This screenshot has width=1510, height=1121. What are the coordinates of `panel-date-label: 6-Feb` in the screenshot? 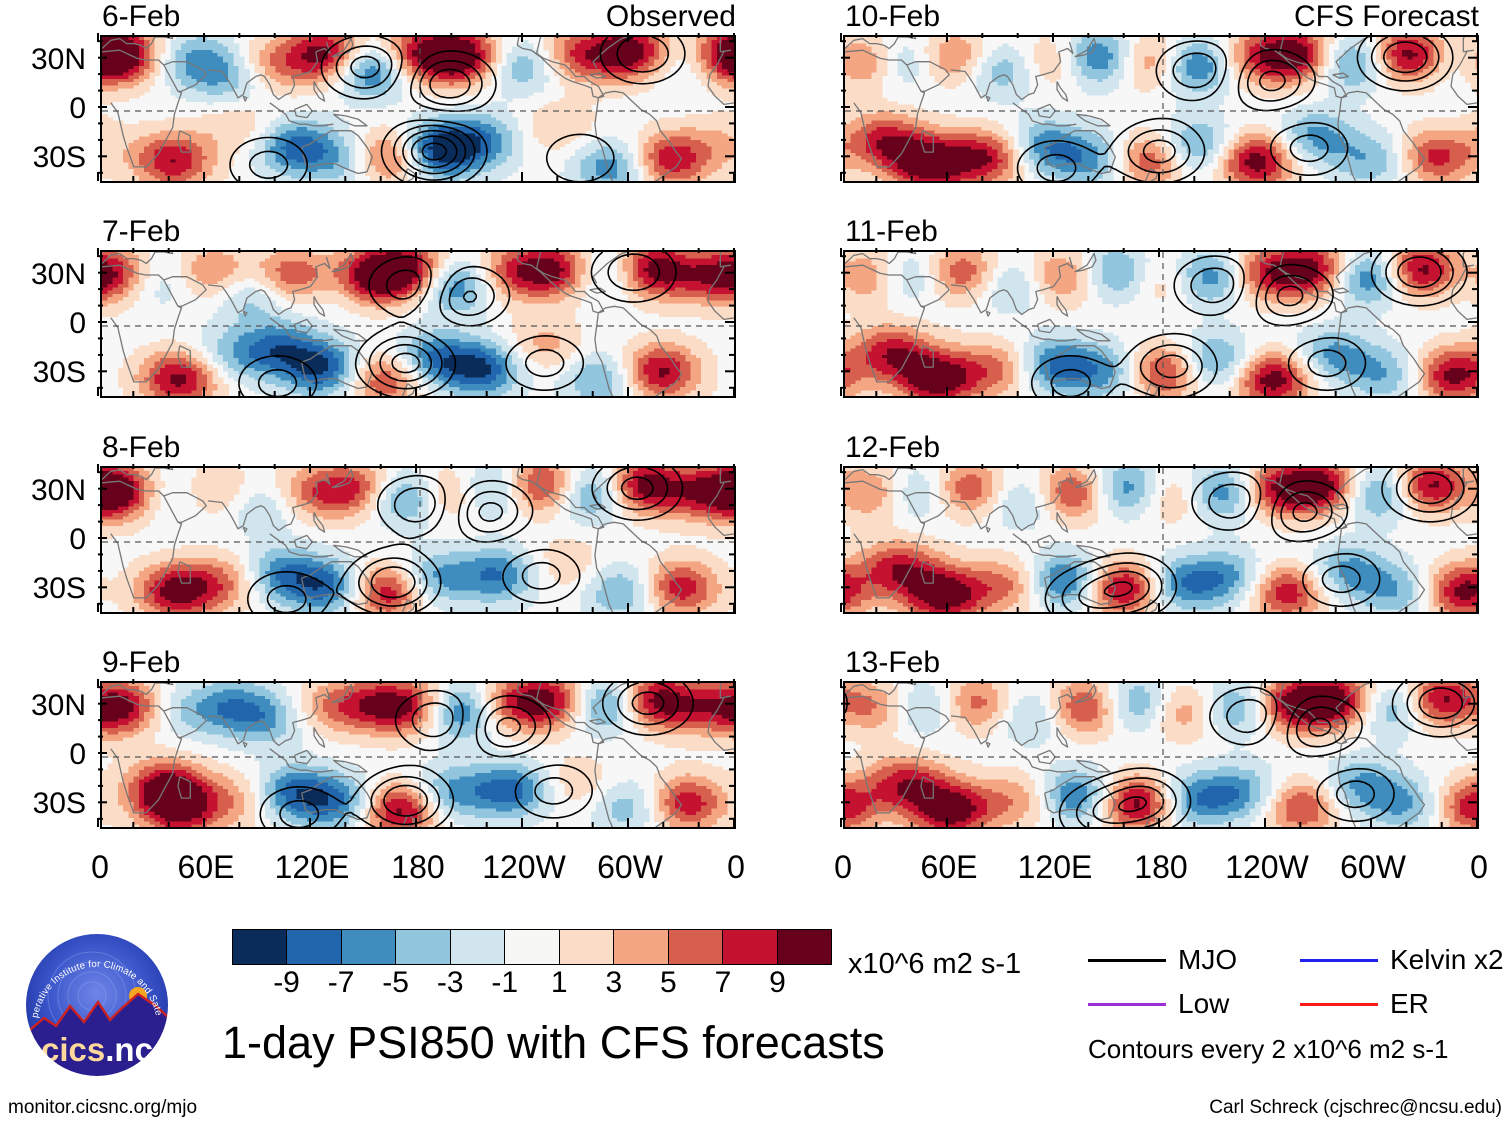 It's located at (141, 17).